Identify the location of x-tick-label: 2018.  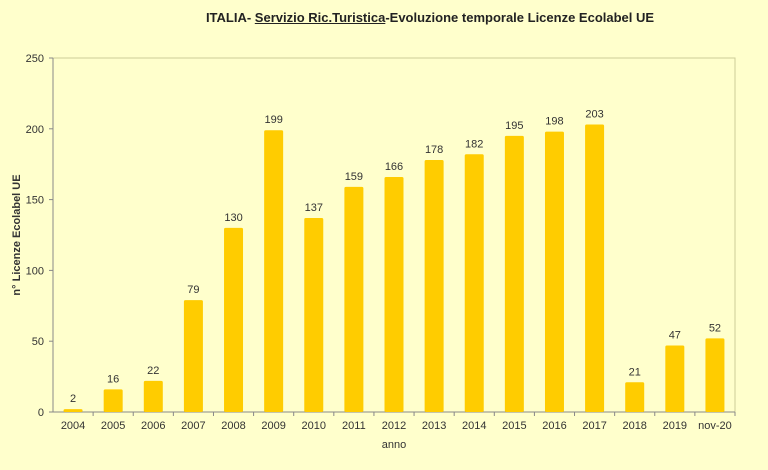
(634, 426).